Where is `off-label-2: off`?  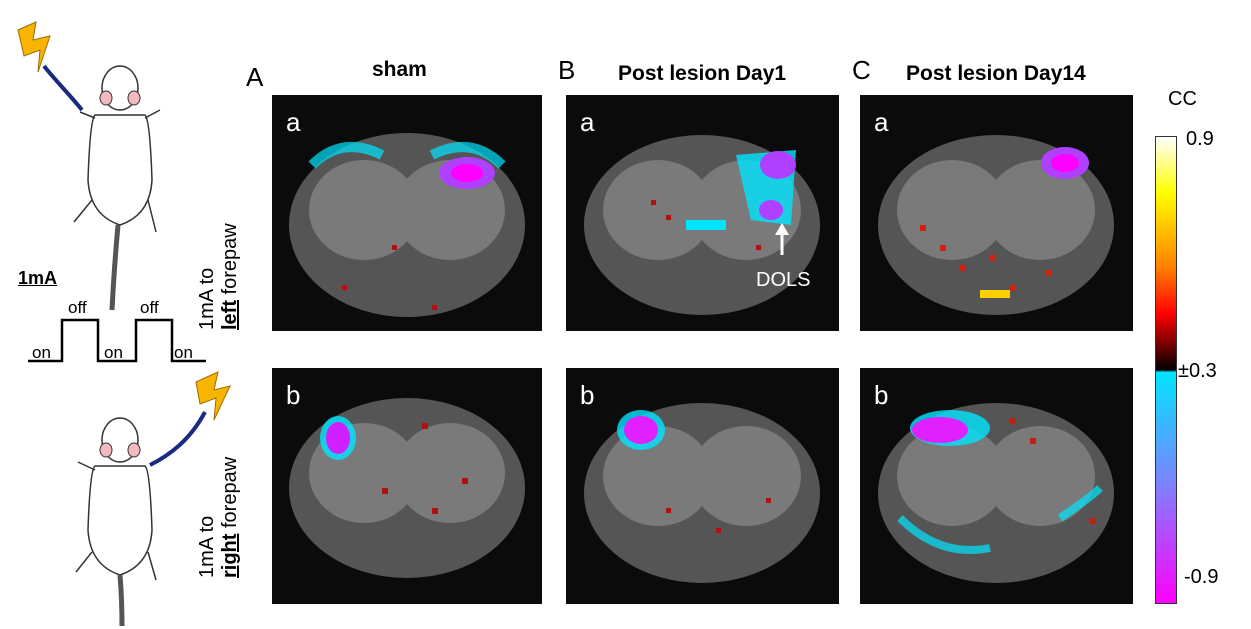
off-label-2: off is located at coordinates (149, 307).